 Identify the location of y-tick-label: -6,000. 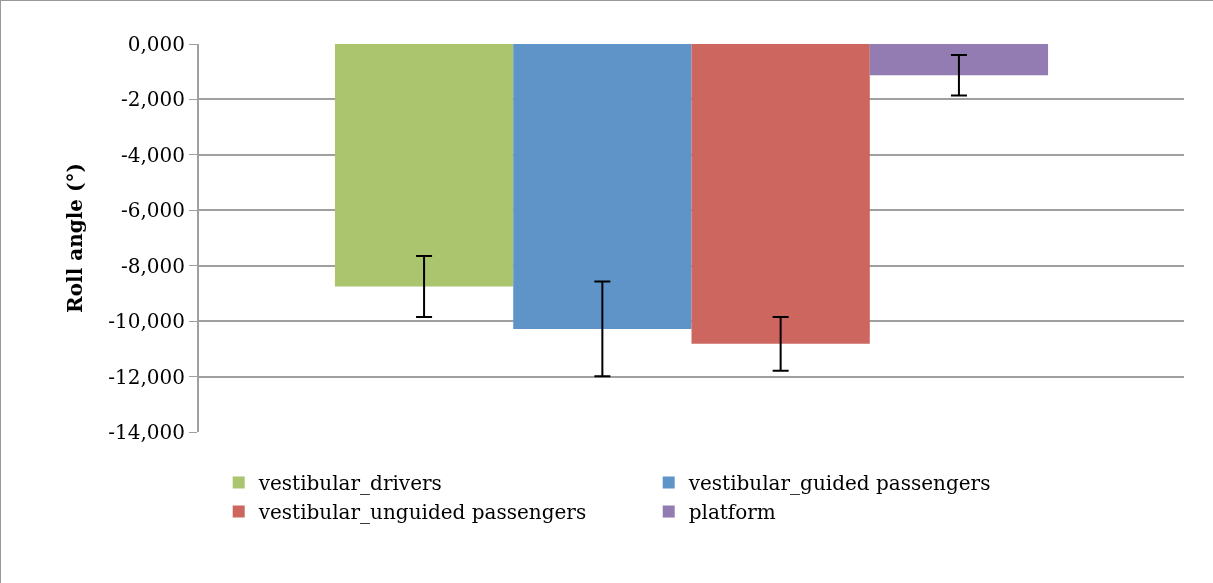
(152, 210).